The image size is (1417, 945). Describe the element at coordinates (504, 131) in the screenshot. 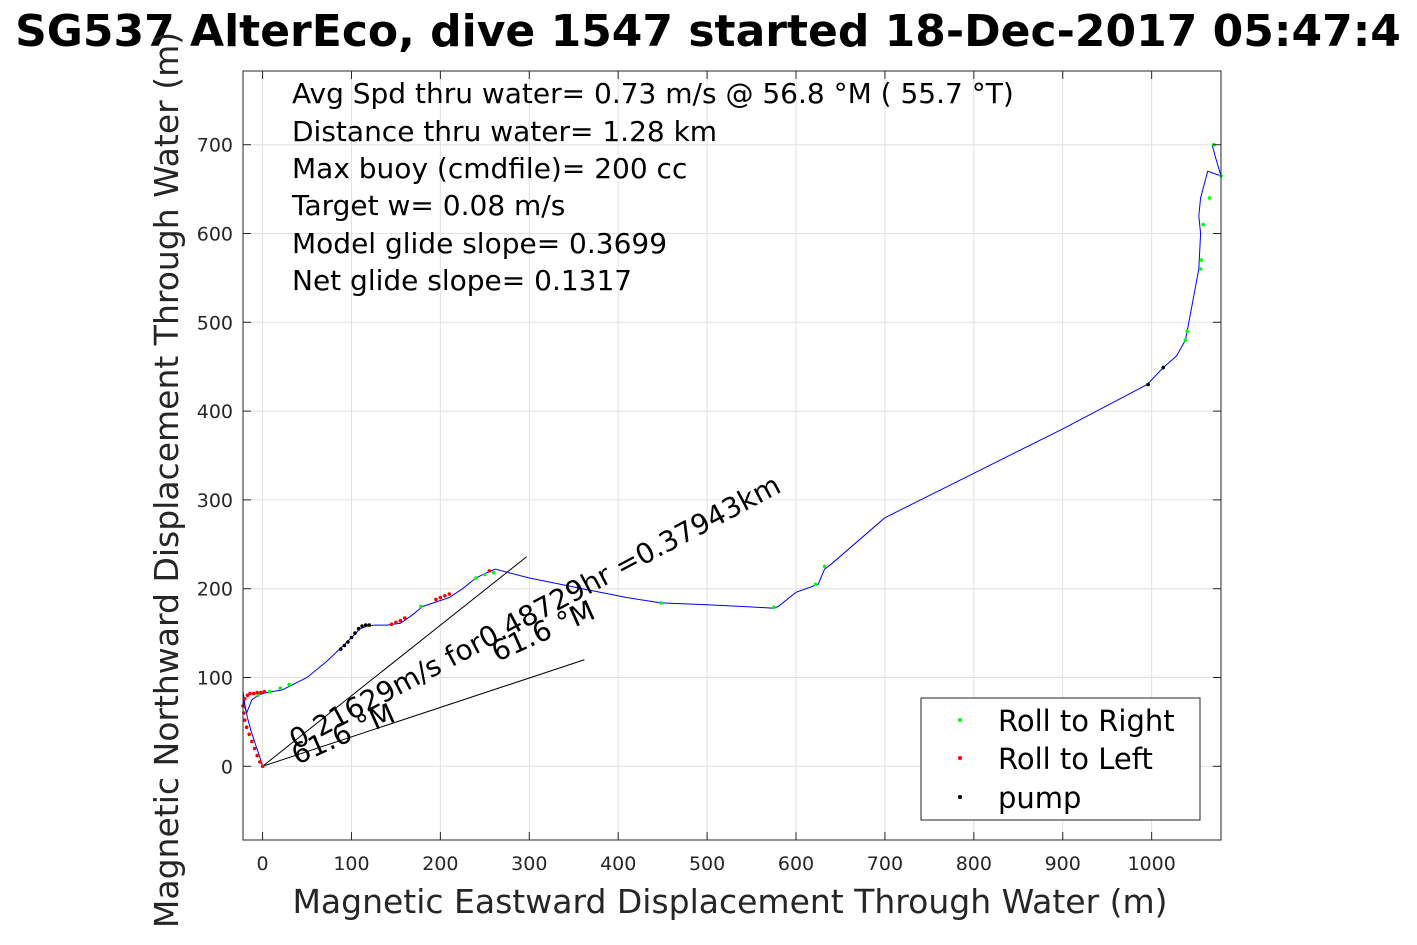

I see `annotation-distance: Distance thru water= 1.28 km` at that location.